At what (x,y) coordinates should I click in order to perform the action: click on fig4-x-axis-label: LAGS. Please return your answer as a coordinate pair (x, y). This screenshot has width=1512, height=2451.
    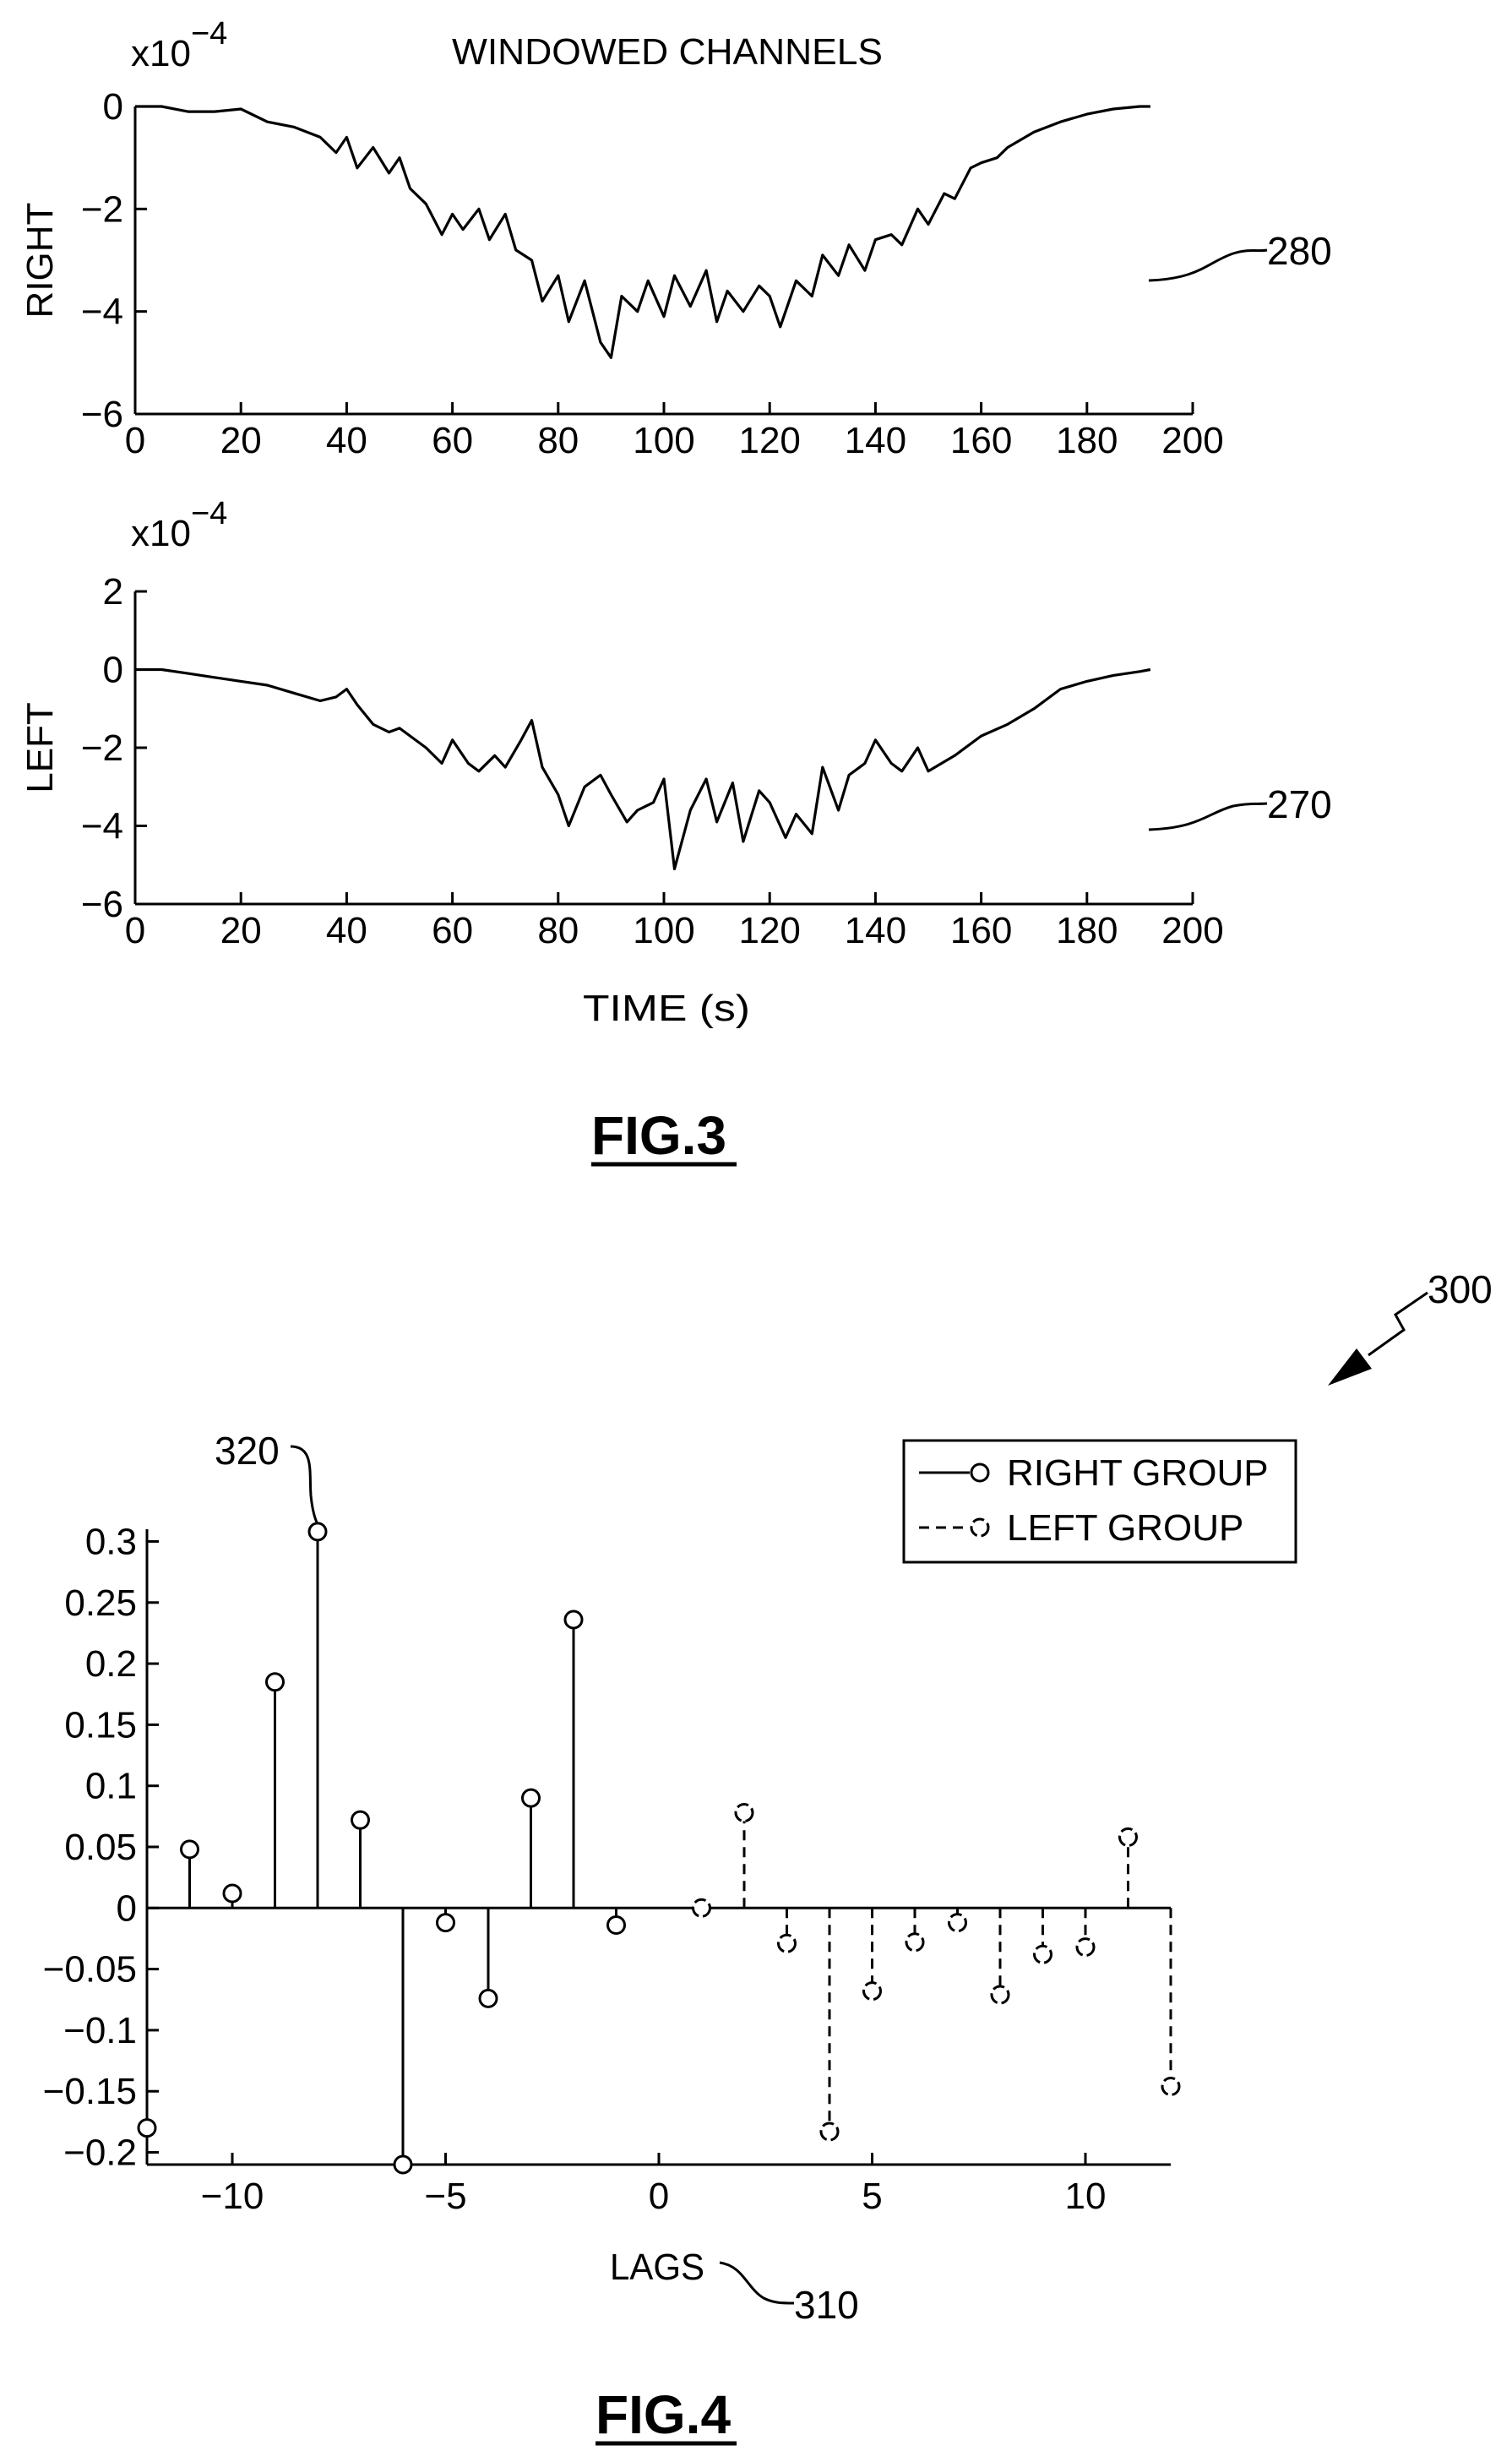
    Looking at the image, I should click on (657, 2267).